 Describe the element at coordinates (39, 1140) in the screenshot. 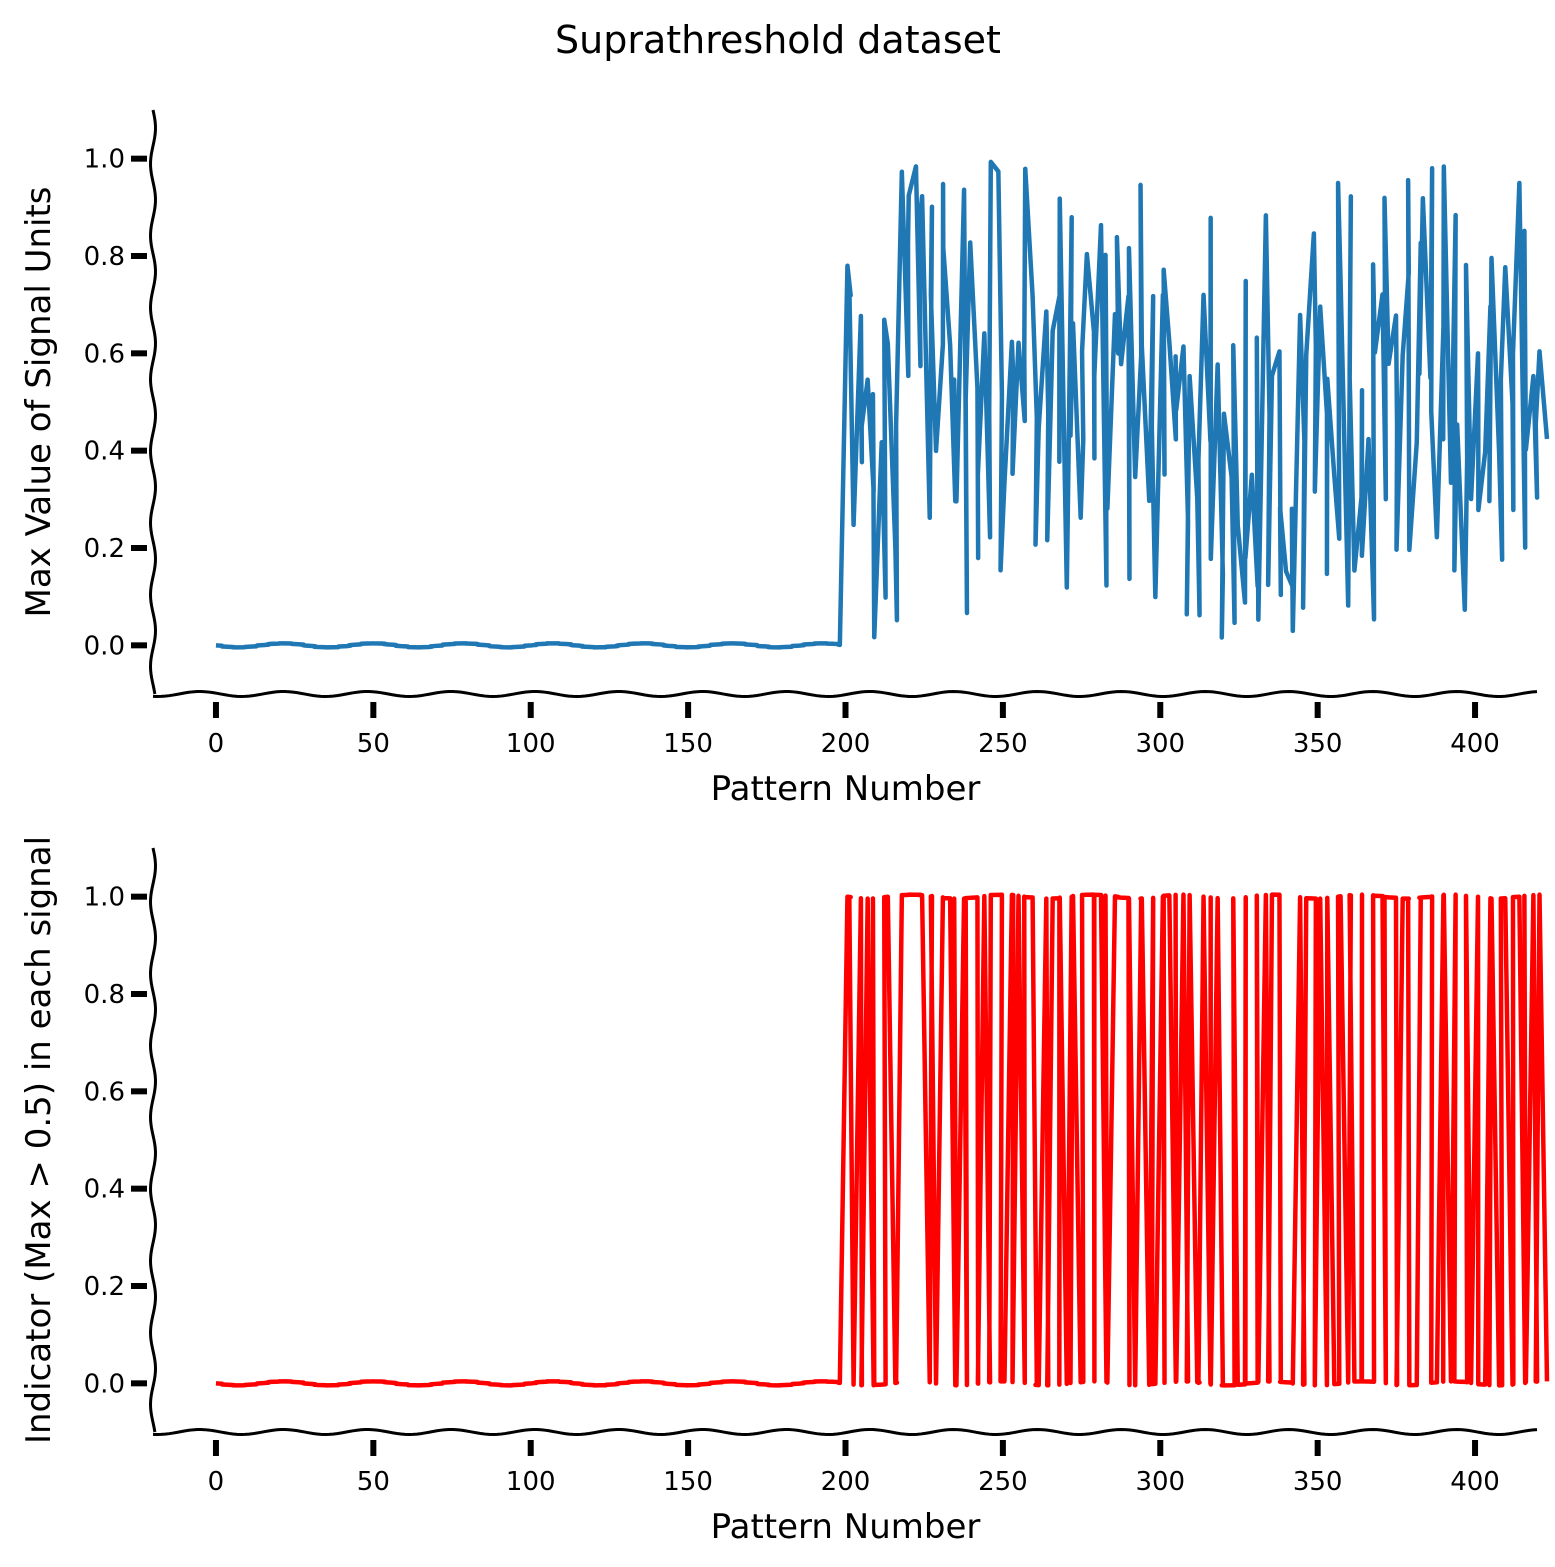

I see `y-axis-label: Indicator (Max > 0.5) in each signal` at that location.